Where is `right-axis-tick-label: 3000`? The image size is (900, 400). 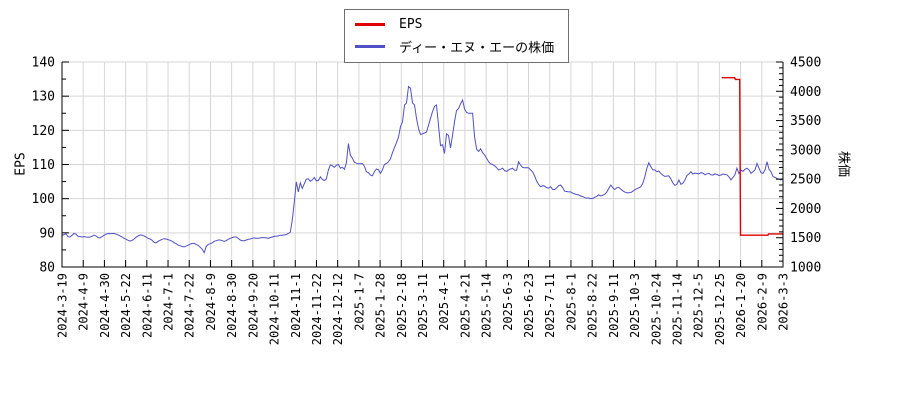 right-axis-tick-label: 3000 is located at coordinates (805, 150).